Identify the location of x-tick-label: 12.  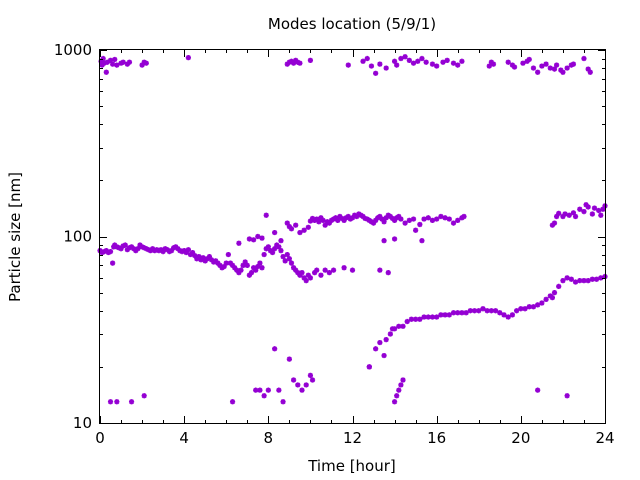
(352, 438).